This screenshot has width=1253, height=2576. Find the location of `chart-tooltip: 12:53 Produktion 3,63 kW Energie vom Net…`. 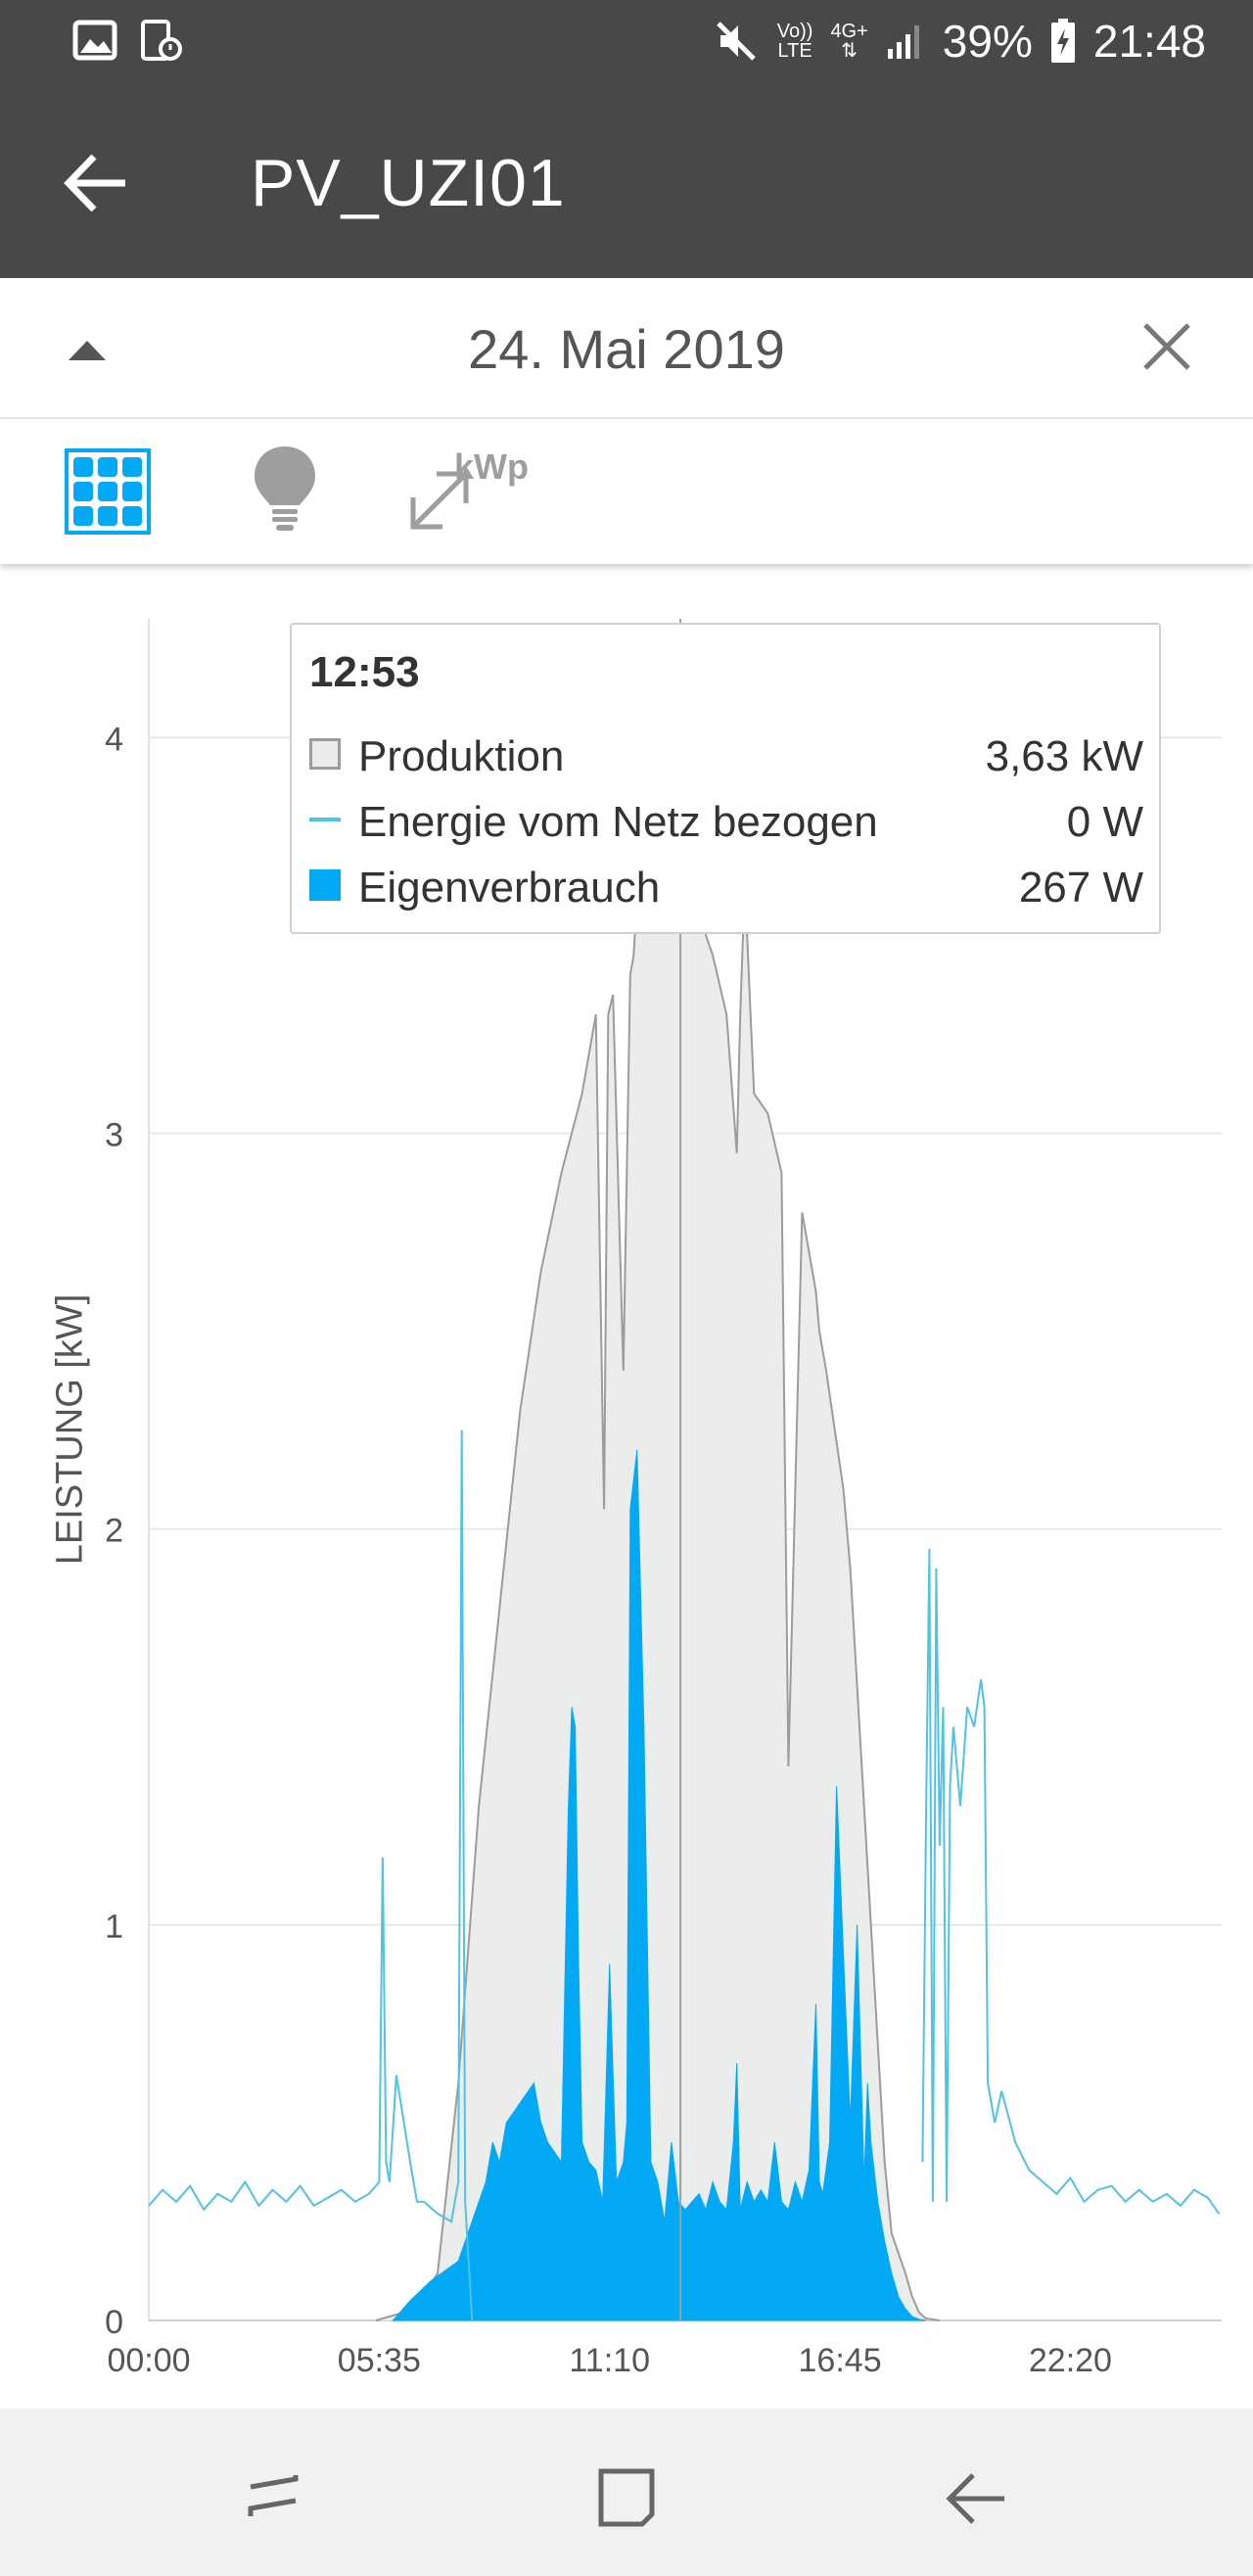

chart-tooltip: 12:53 Produktion 3,63 kW Energie vom Net… is located at coordinates (725, 779).